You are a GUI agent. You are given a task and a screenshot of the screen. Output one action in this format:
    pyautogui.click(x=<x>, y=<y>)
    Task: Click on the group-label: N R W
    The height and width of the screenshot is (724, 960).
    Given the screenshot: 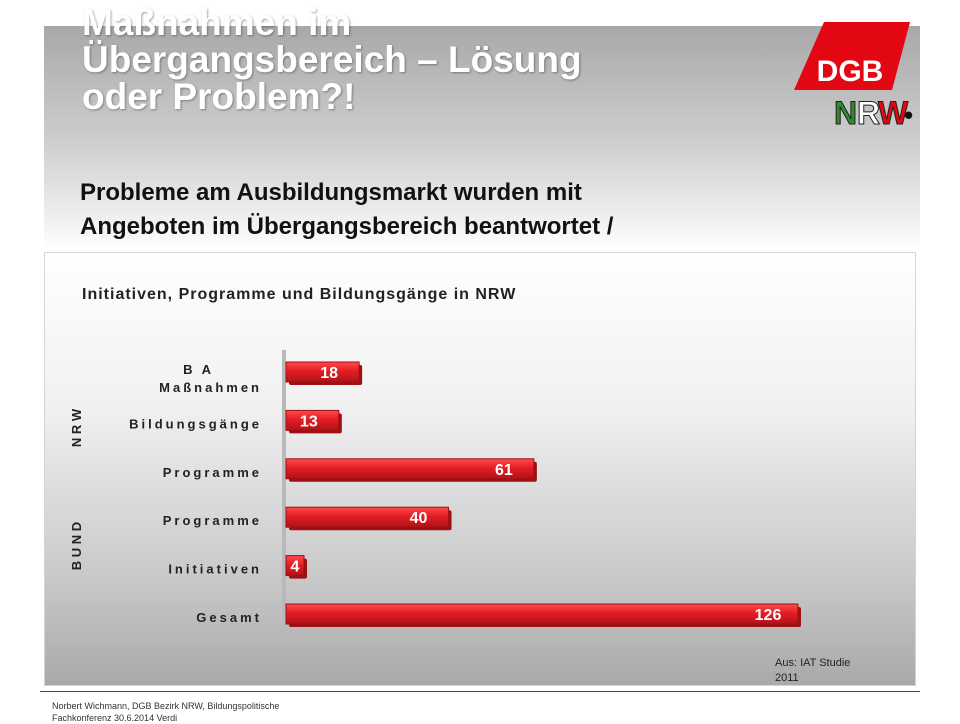 What is the action you would take?
    pyautogui.click(x=76, y=427)
    